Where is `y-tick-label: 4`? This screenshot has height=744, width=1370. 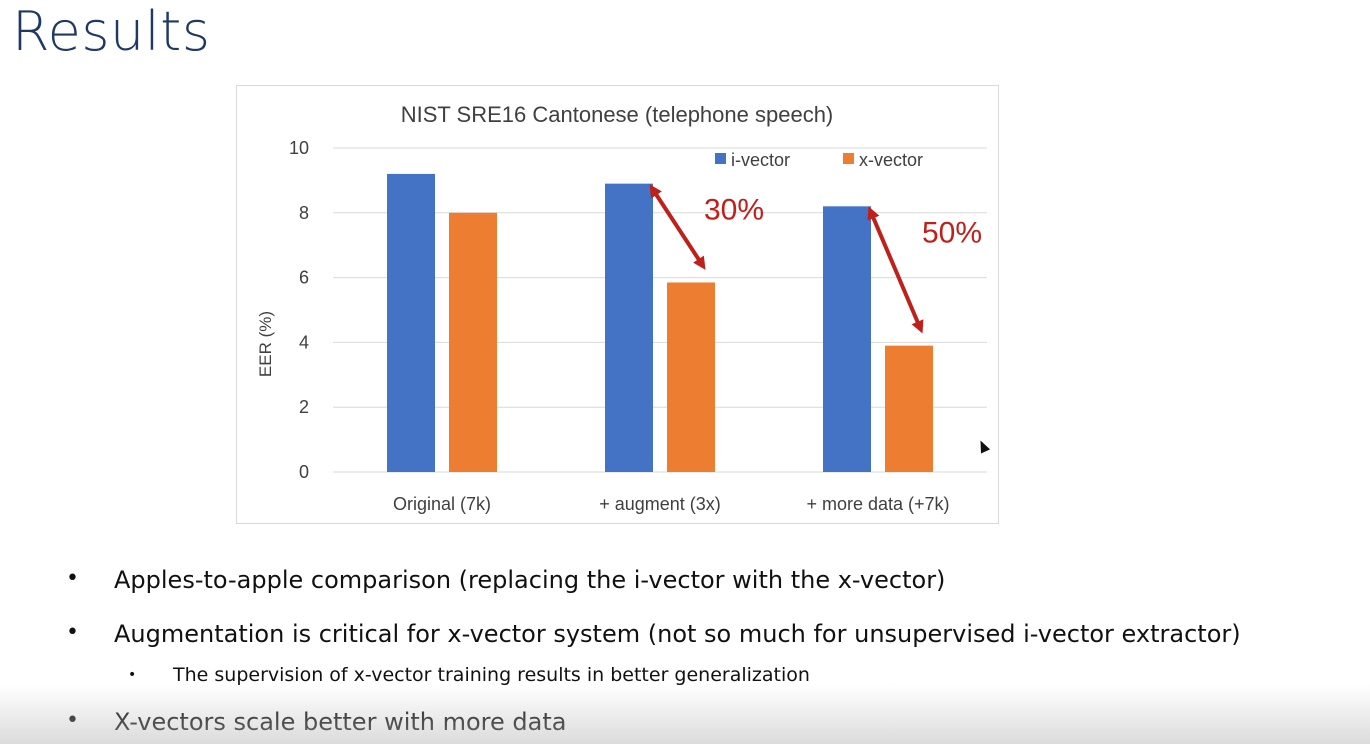 y-tick-label: 4 is located at coordinates (304, 342).